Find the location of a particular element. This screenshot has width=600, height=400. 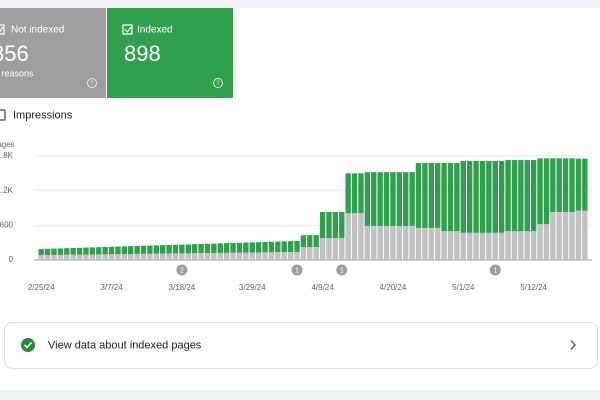

card-not-indexed is located at coordinates (53, 53).